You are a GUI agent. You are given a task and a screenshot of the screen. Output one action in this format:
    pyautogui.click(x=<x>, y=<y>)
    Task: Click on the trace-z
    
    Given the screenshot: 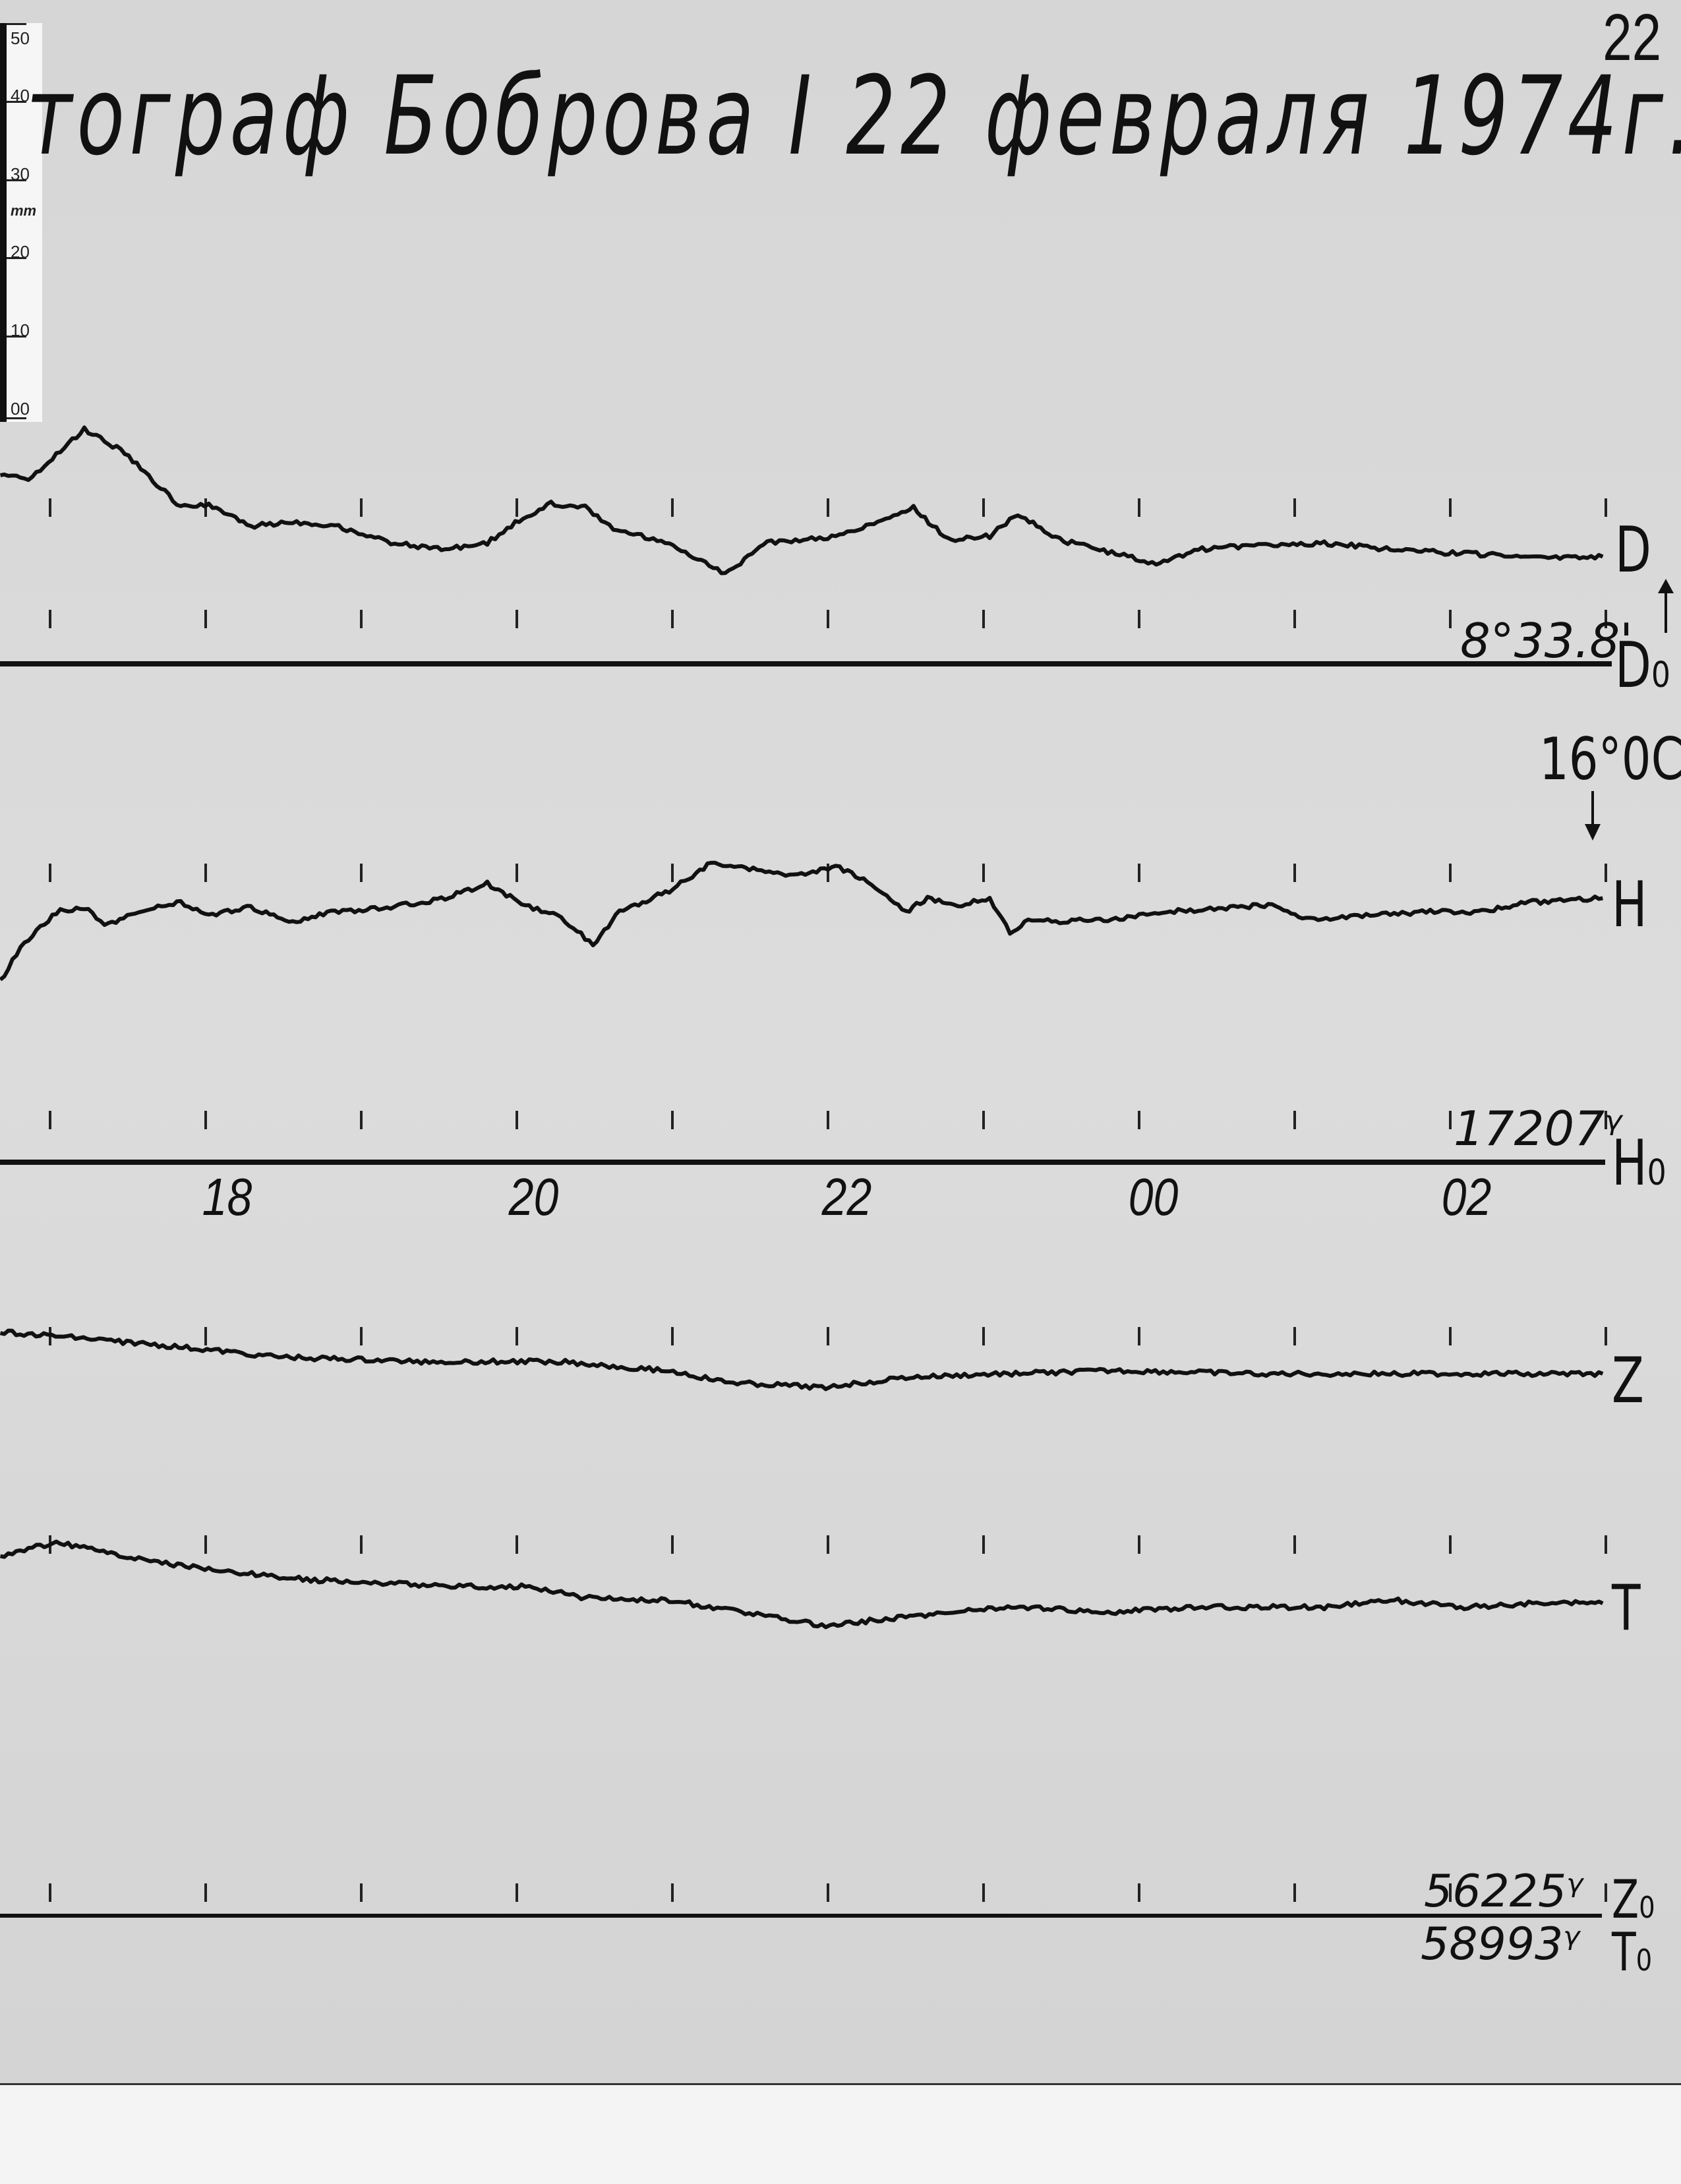 What is the action you would take?
    pyautogui.click(x=802, y=1360)
    